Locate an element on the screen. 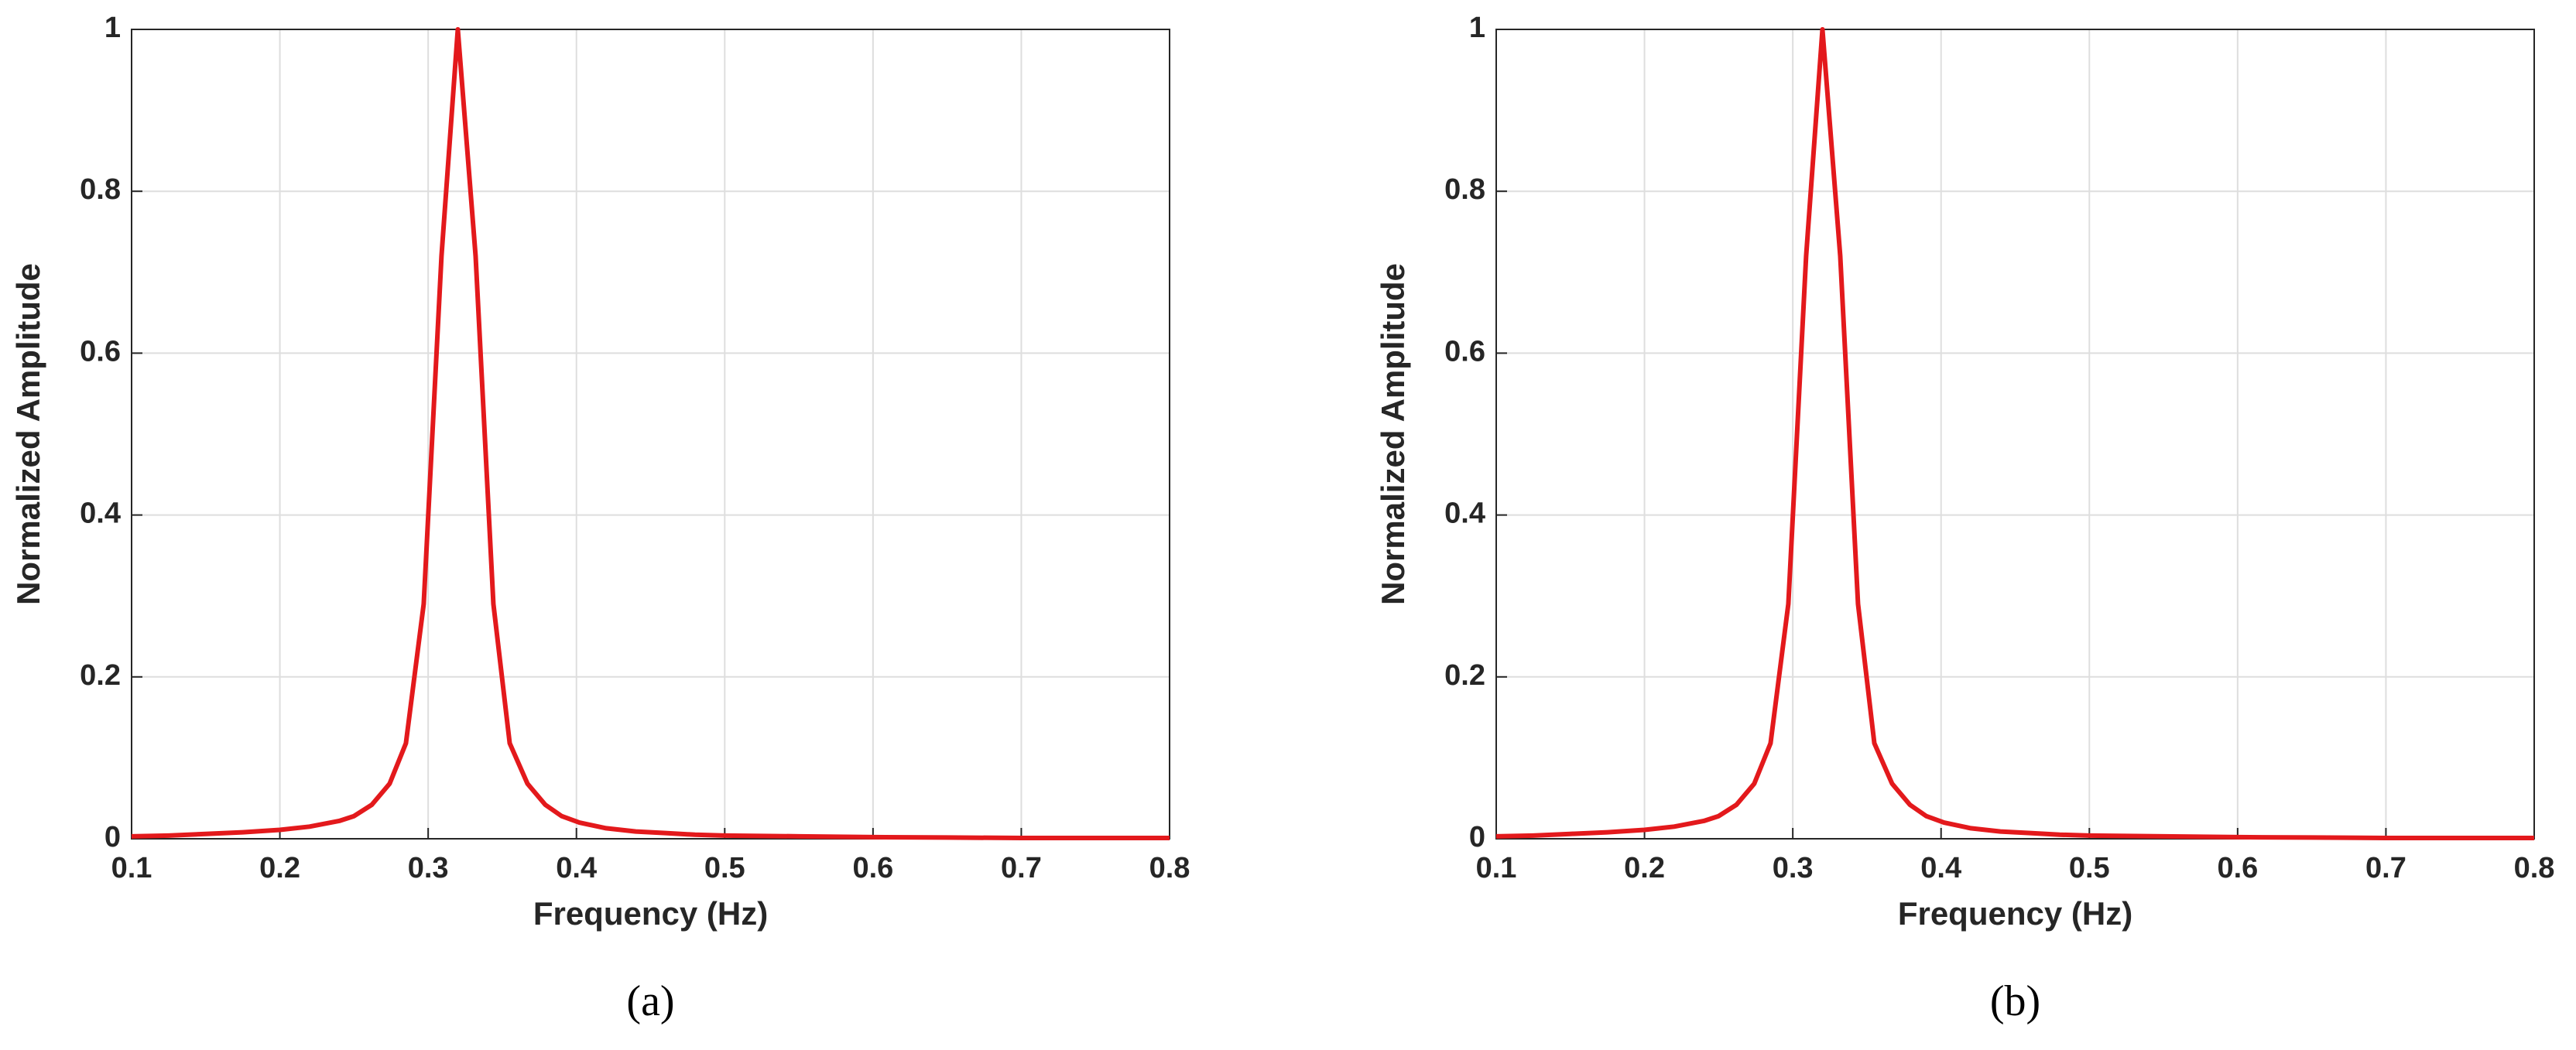 The image size is (2576, 1050). caption: (a) is located at coordinates (650, 1001).